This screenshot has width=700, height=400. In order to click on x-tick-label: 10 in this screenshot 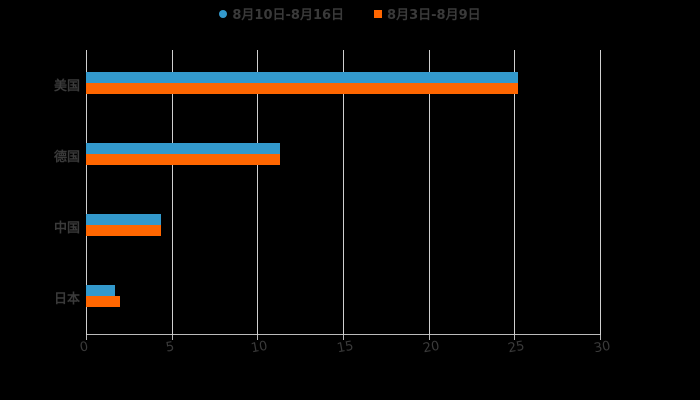, I will do `click(260, 347)`.